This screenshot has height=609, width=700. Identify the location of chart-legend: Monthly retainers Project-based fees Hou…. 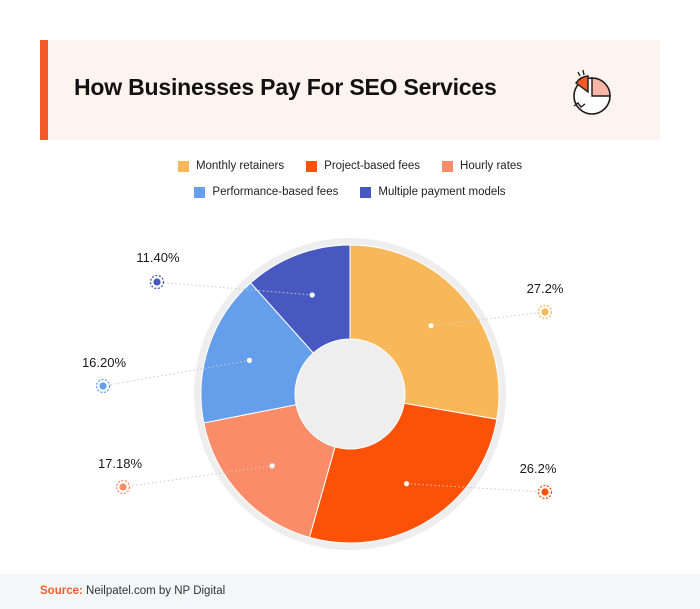
(350, 186).